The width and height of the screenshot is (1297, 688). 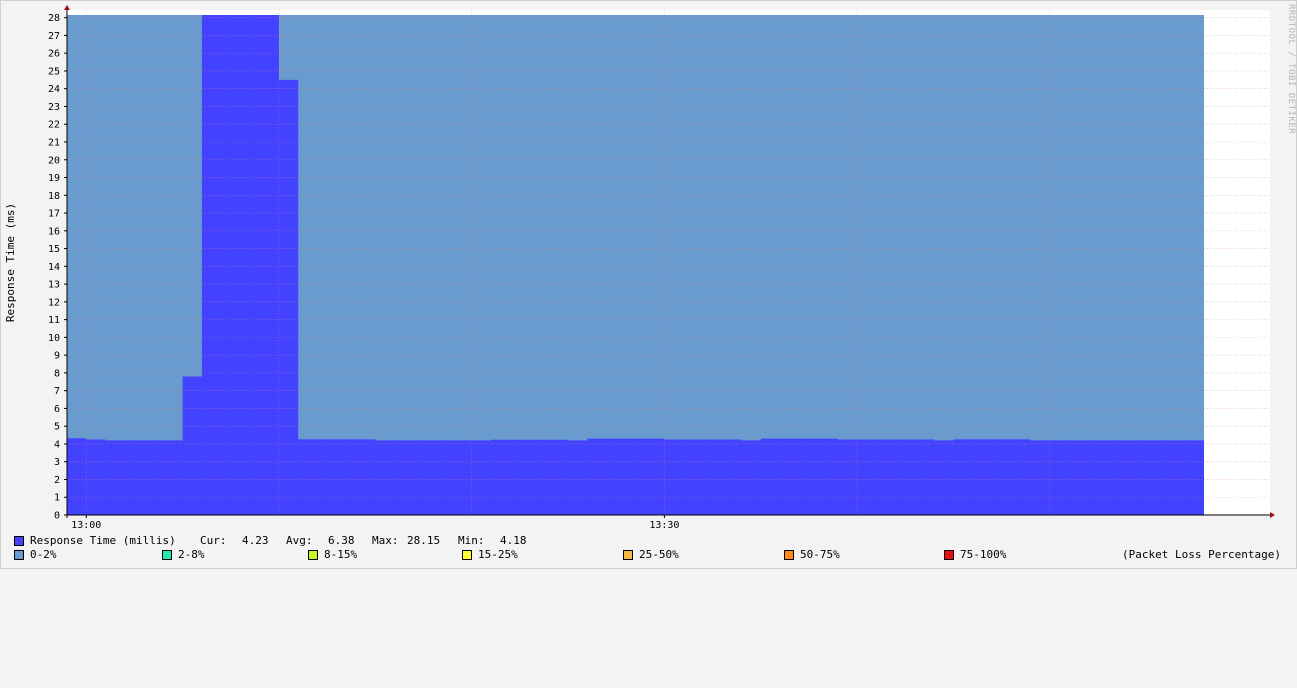 What do you see at coordinates (54, 178) in the screenshot?
I see `y-tick-label-19: 19` at bounding box center [54, 178].